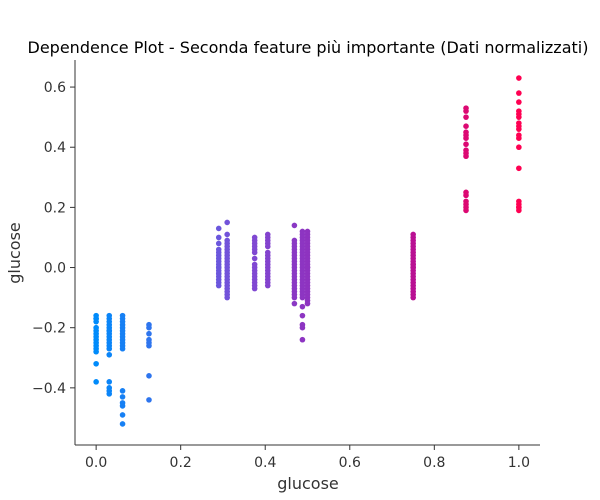 The image size is (600, 500). I want to click on x-axis-label: glucose, so click(308, 483).